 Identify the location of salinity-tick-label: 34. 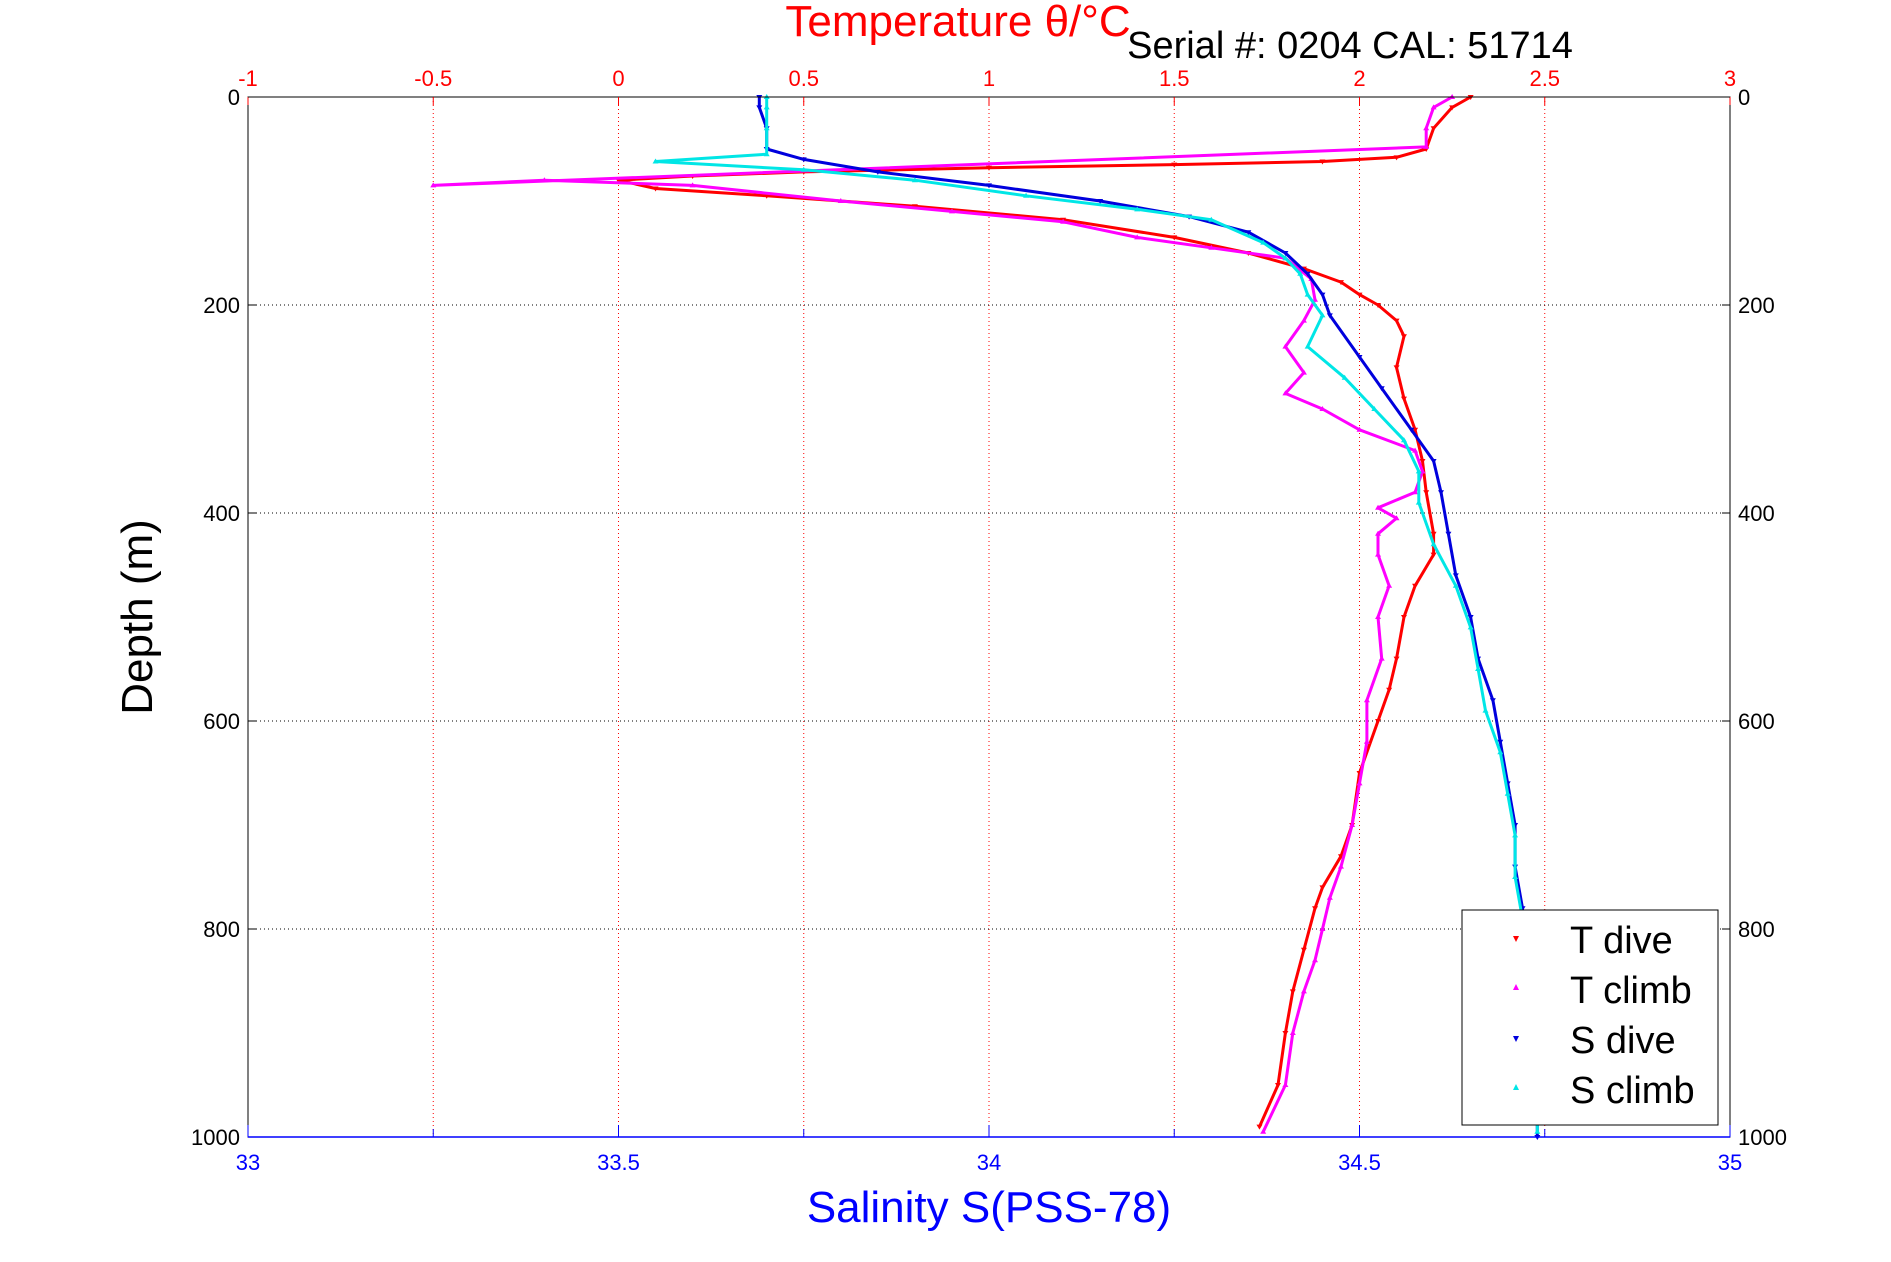
(989, 1162).